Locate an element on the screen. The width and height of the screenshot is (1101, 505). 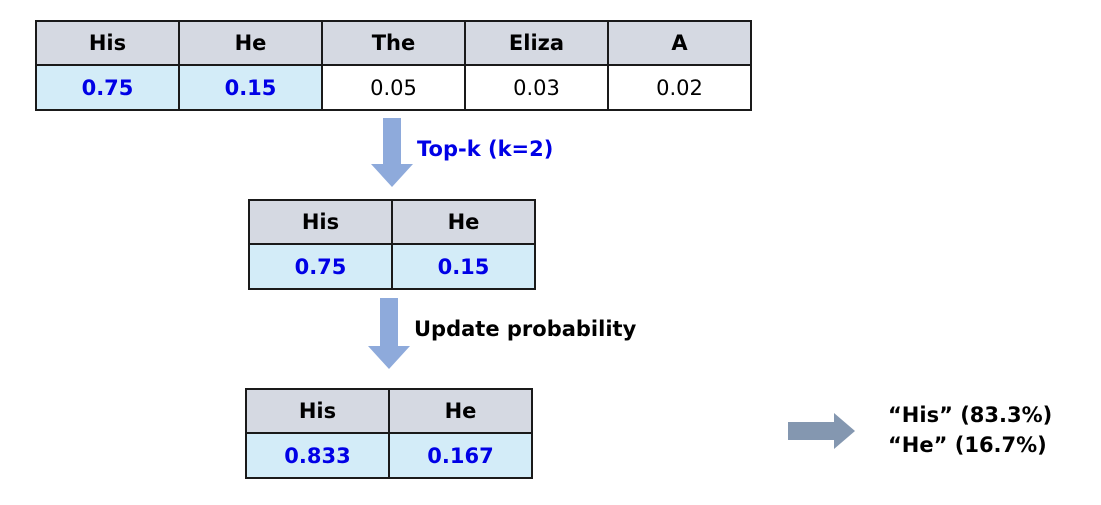
update-step-label: Update probability is located at coordinates (525, 329).